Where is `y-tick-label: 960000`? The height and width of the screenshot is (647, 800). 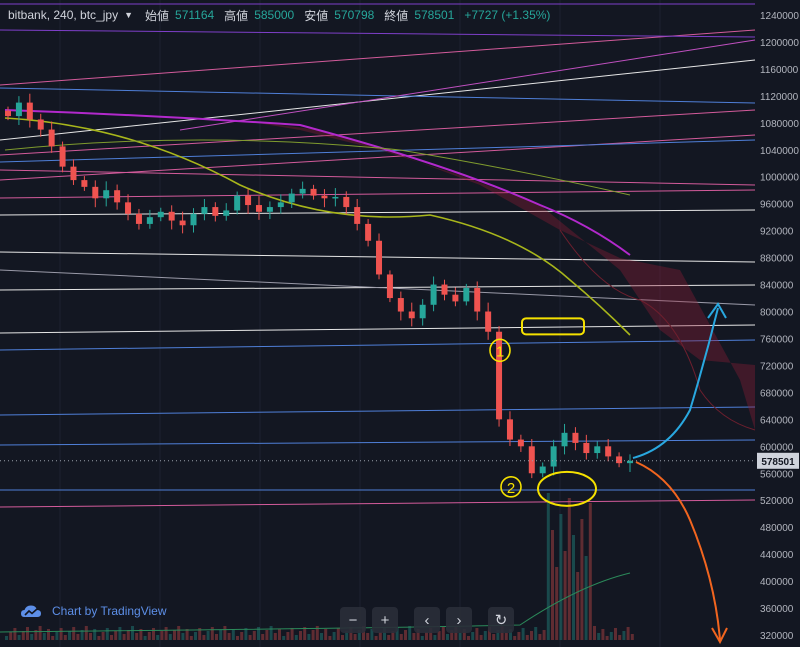
y-tick-label: 960000 is located at coordinates (777, 205).